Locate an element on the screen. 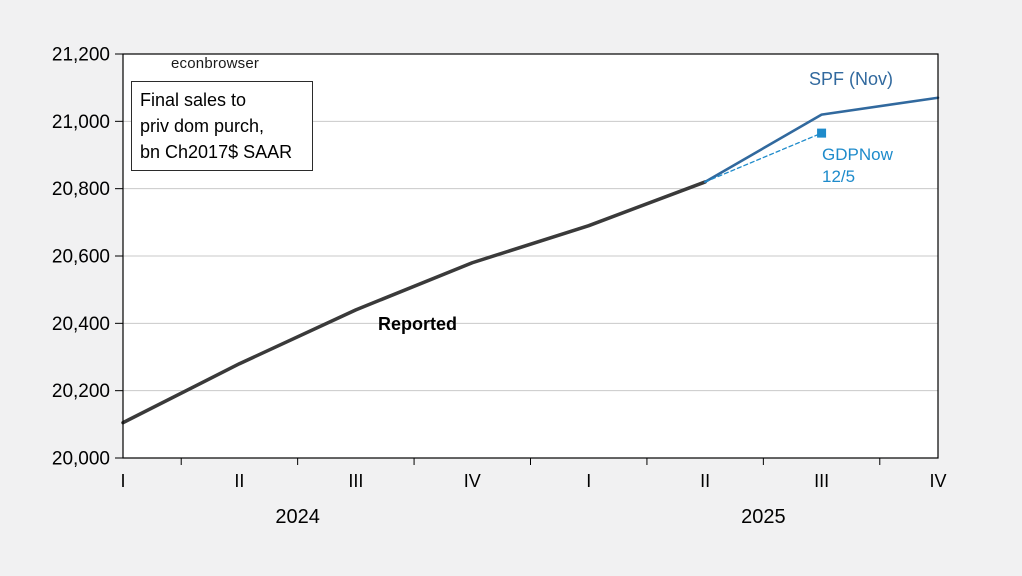 The image size is (1022, 576). y-tick-label: 20,600 is located at coordinates (81, 257).